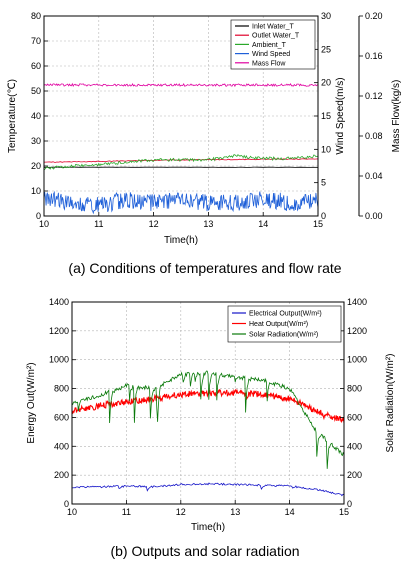 This screenshot has height=573, width=411. I want to click on chart-b-x-axis-label: Time(h), so click(208, 527).